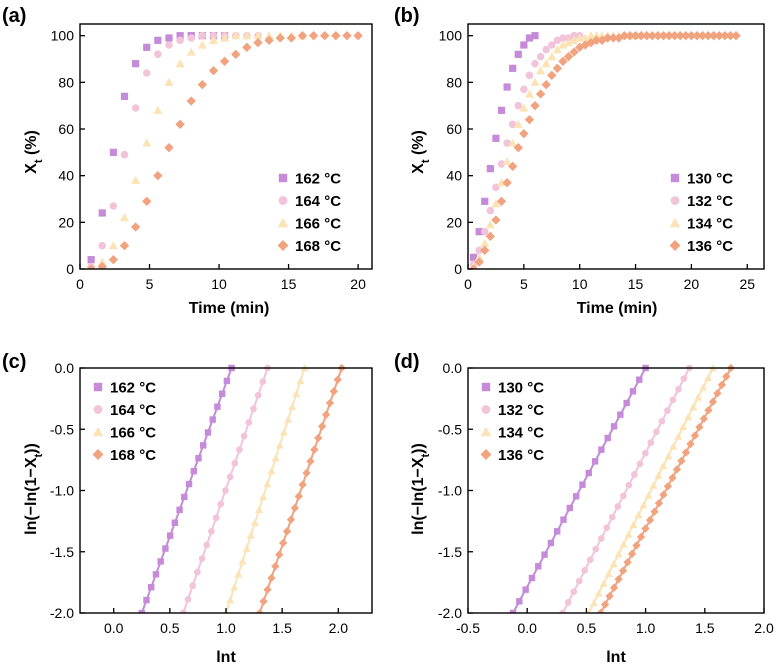 The image size is (783, 666). Describe the element at coordinates (133, 455) in the screenshot. I see `panel-c-legend-label: 168 °C` at that location.